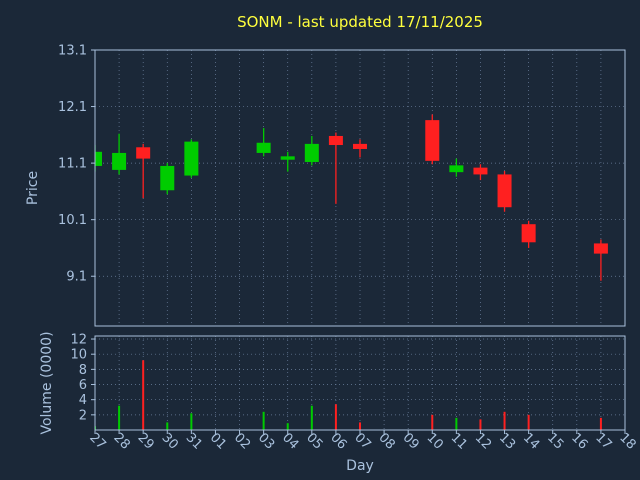 The height and width of the screenshot is (480, 640). I want to click on volume-tick-label: 10, so click(78, 355).